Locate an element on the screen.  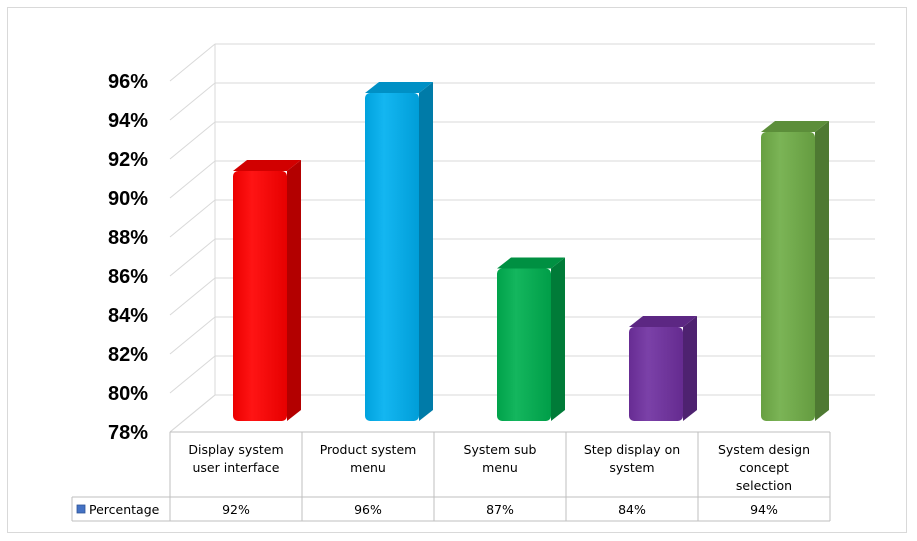
data-label: 87% is located at coordinates (500, 509).